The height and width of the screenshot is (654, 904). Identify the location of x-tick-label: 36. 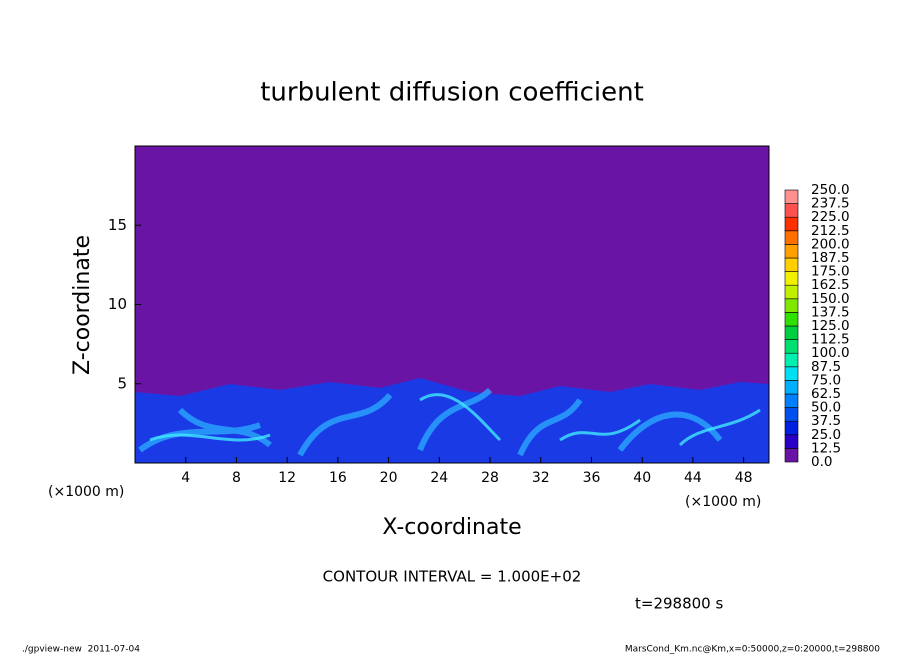
(592, 478).